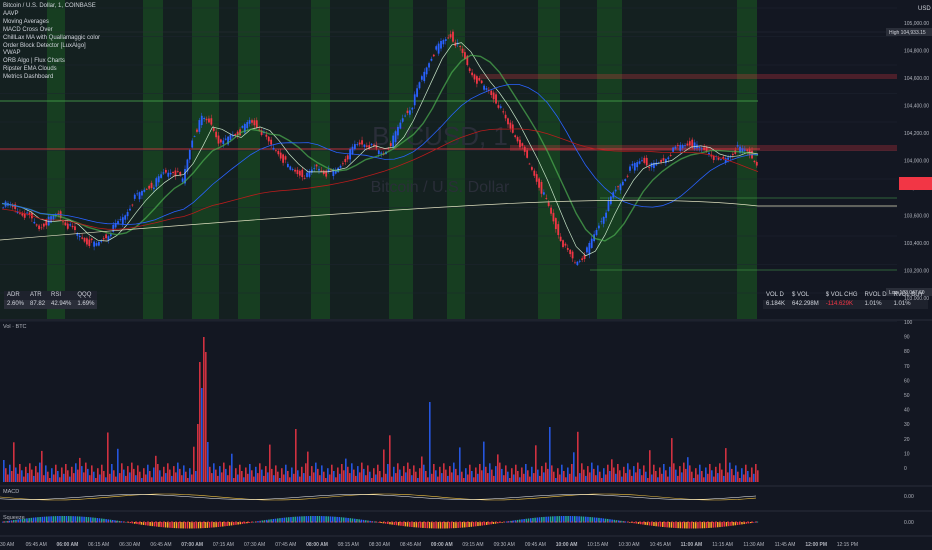  What do you see at coordinates (924, 9) in the screenshot?
I see `currency-label: USD` at bounding box center [924, 9].